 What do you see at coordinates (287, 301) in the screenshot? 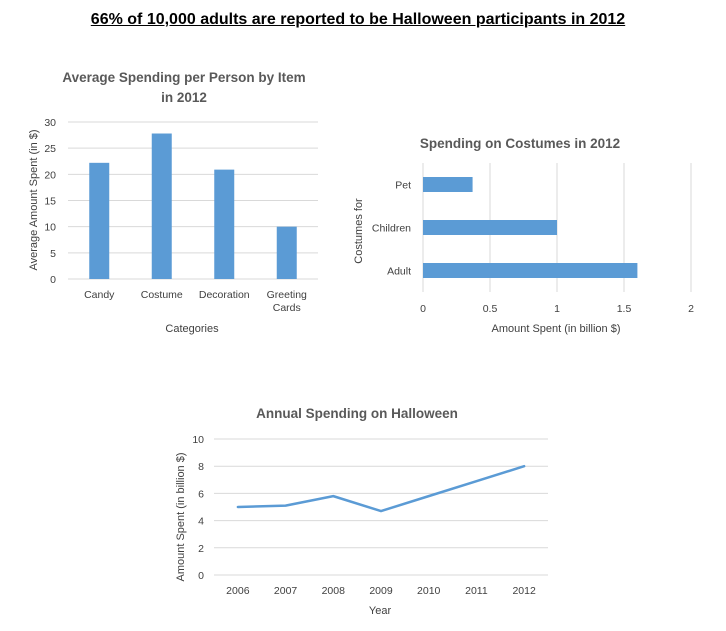
I see `x-tick-label: Greeting Cards` at bounding box center [287, 301].